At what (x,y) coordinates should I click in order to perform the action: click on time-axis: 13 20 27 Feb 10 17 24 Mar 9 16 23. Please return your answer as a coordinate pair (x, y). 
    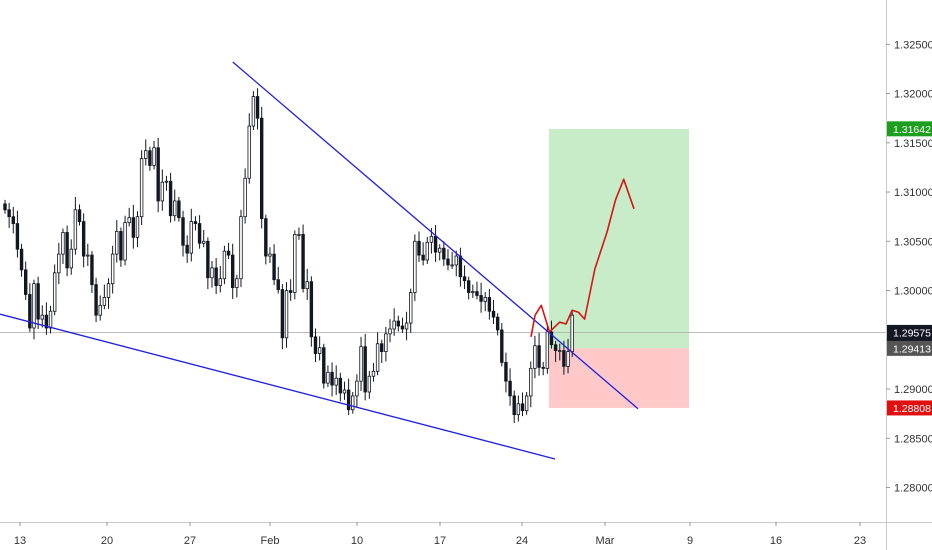
    Looking at the image, I should click on (466, 534).